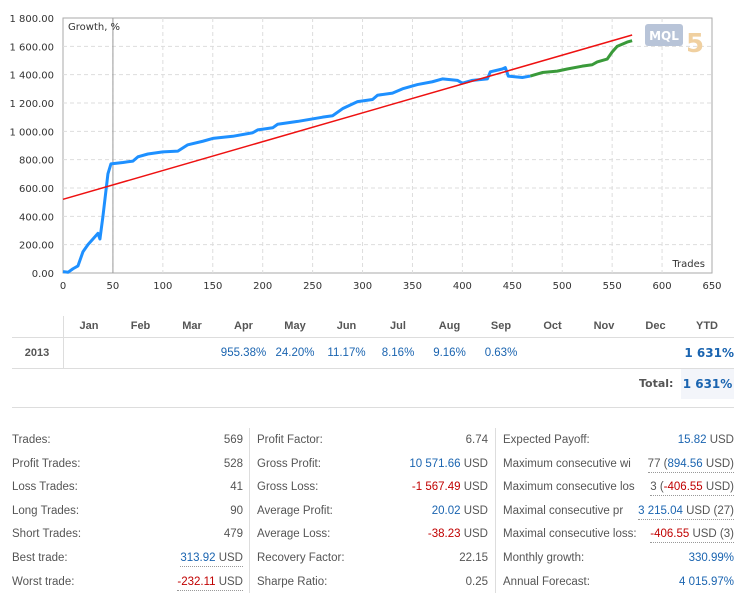 This screenshot has width=750, height=607. What do you see at coordinates (436, 487) in the screenshot?
I see `stat-number: -1 567.49` at bounding box center [436, 487].